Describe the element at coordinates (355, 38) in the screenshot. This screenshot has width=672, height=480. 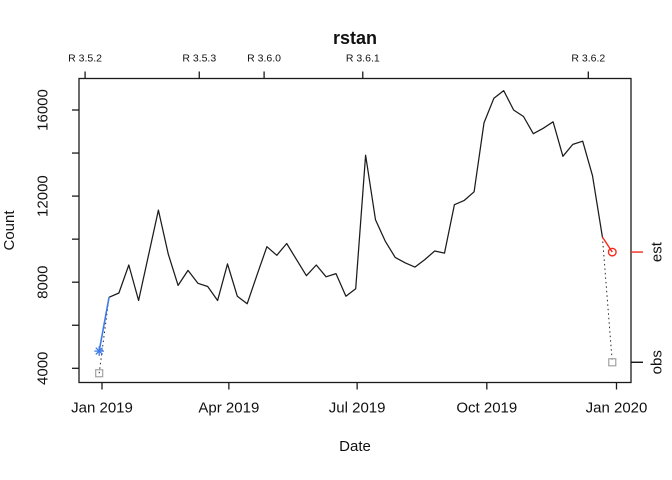
I see `chart-title: rstan` at that location.